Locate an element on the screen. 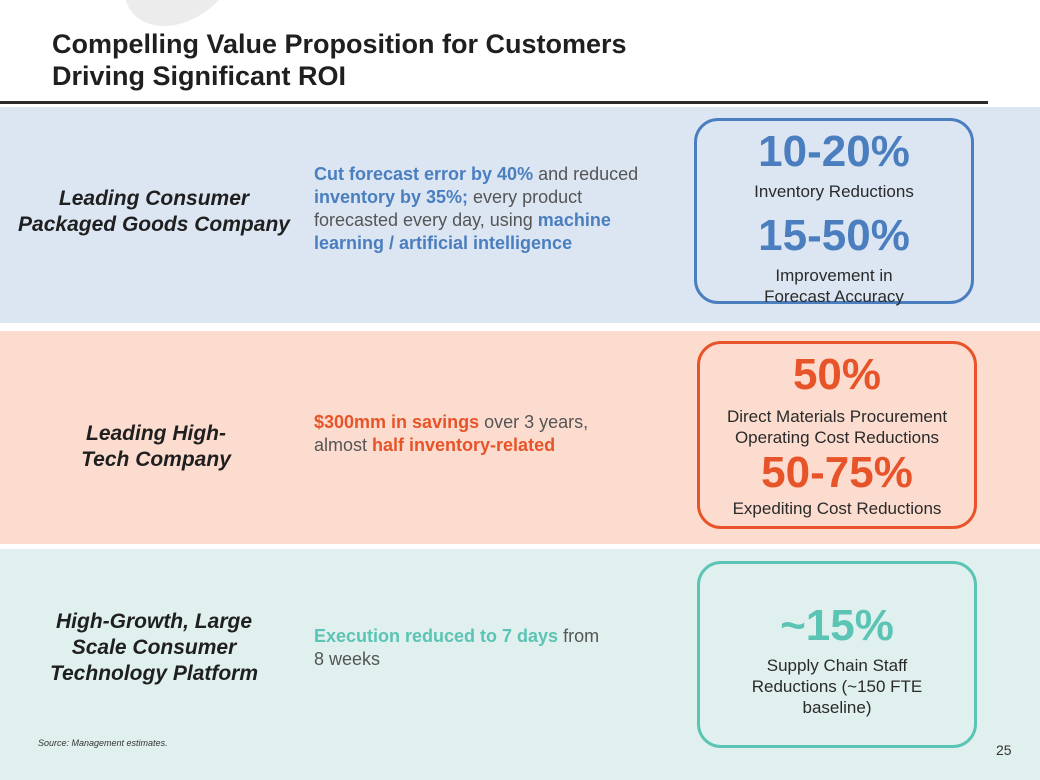 The image size is (1040, 780). company-name-line: Scale Consumer is located at coordinates (154, 647).